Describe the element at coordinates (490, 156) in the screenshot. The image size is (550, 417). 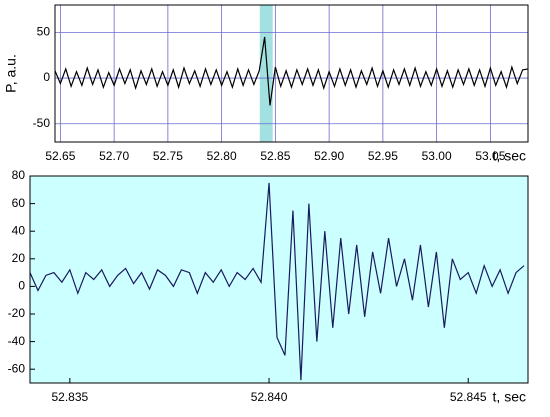
I see `x-tick-label: 53.05` at that location.